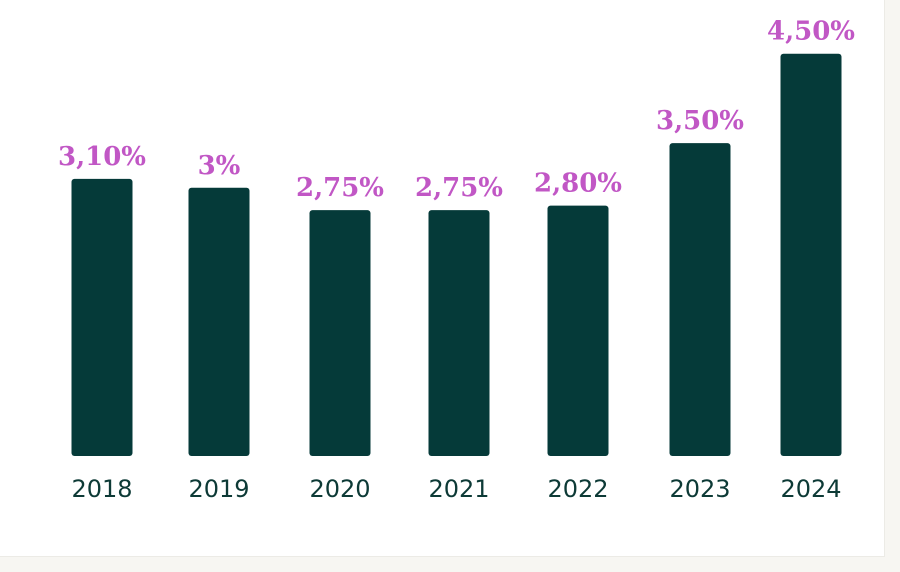 The image size is (900, 572). What do you see at coordinates (459, 333) in the screenshot?
I see `bar-2021` at bounding box center [459, 333].